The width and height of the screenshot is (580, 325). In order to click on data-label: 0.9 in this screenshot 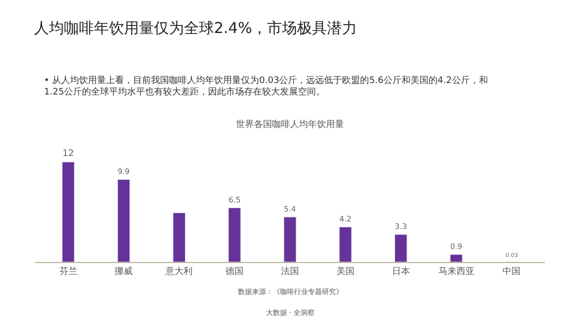, I will do `click(456, 246)`.